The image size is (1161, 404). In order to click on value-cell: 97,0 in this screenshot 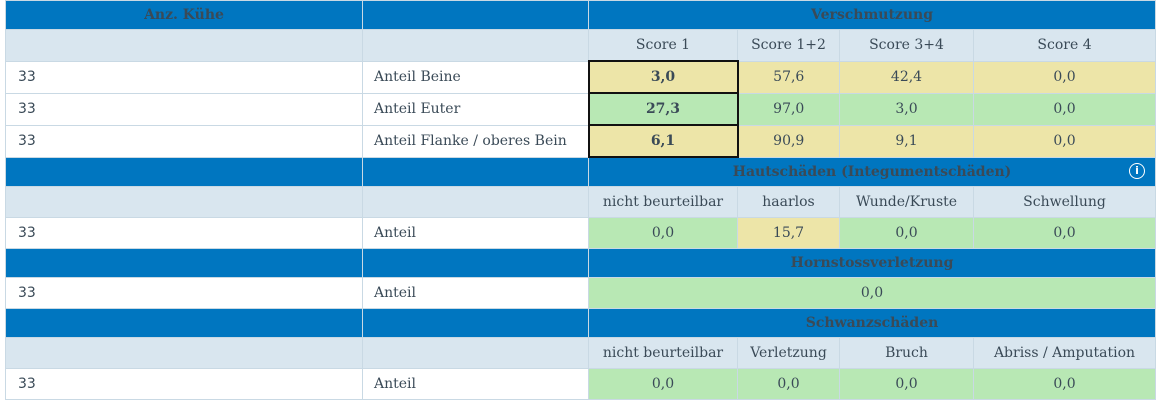, I will do `click(788, 109)`.